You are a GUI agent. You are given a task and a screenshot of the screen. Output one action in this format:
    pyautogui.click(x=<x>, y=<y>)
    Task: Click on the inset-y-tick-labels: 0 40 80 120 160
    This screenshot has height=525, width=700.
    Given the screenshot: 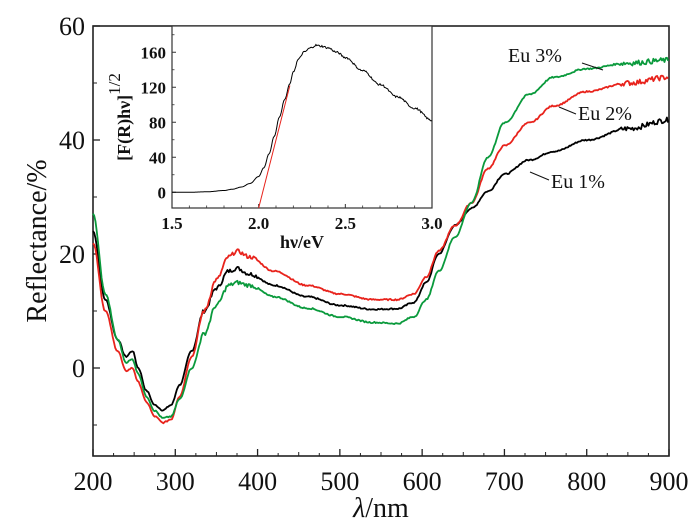 What is the action you would take?
    pyautogui.click(x=154, y=122)
    